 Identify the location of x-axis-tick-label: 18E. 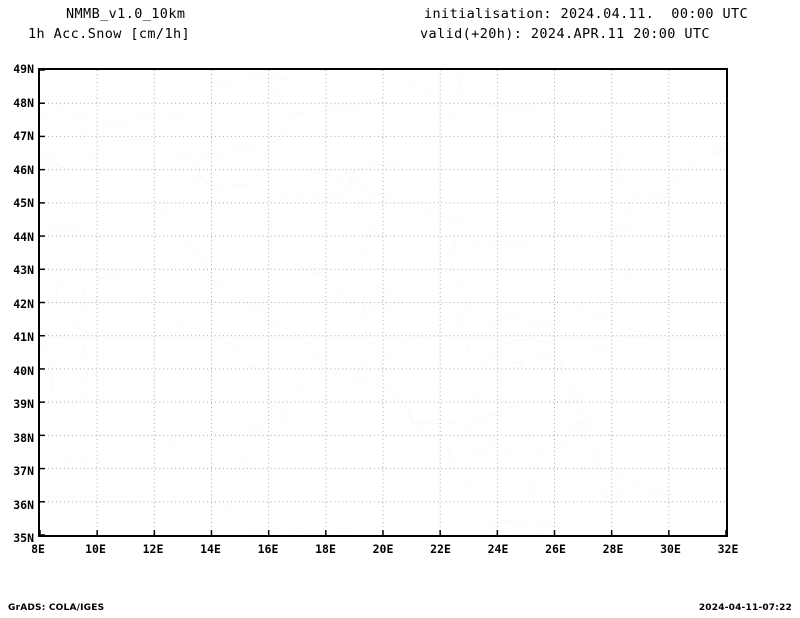
(325, 549).